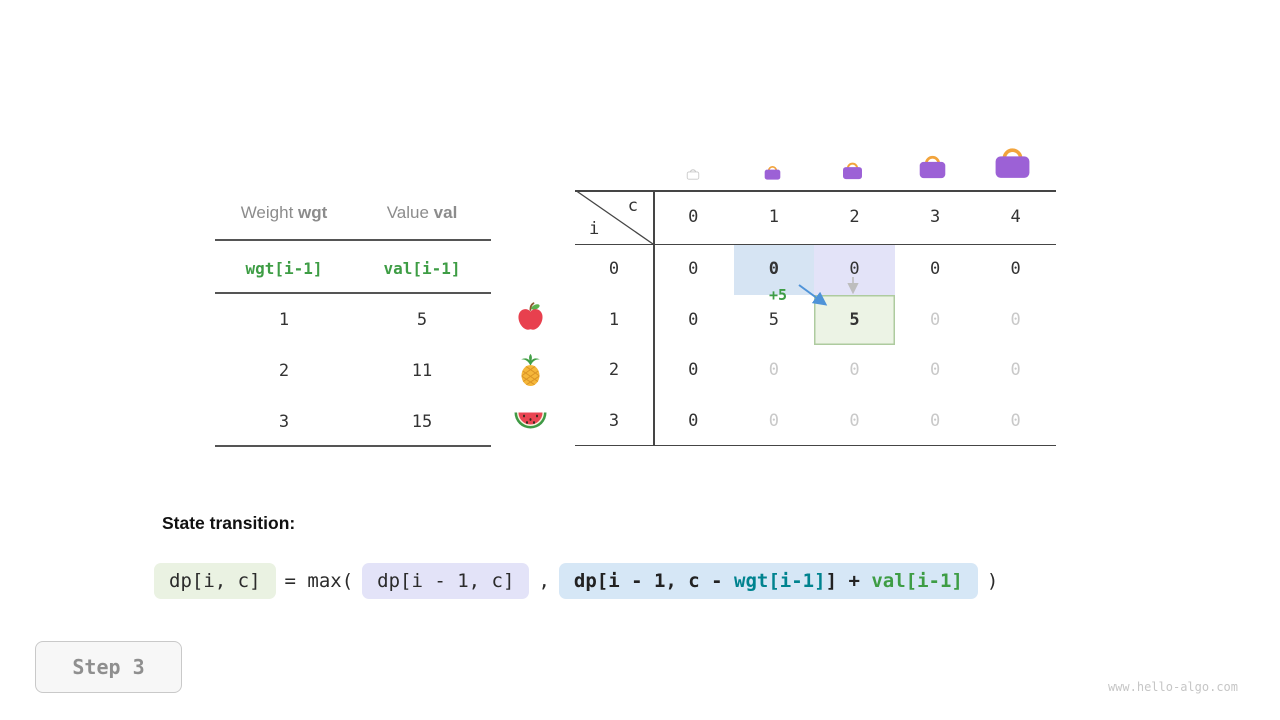 This screenshot has height=720, width=1280. What do you see at coordinates (1015, 420) in the screenshot?
I see `dp-cell-3-4: 0` at bounding box center [1015, 420].